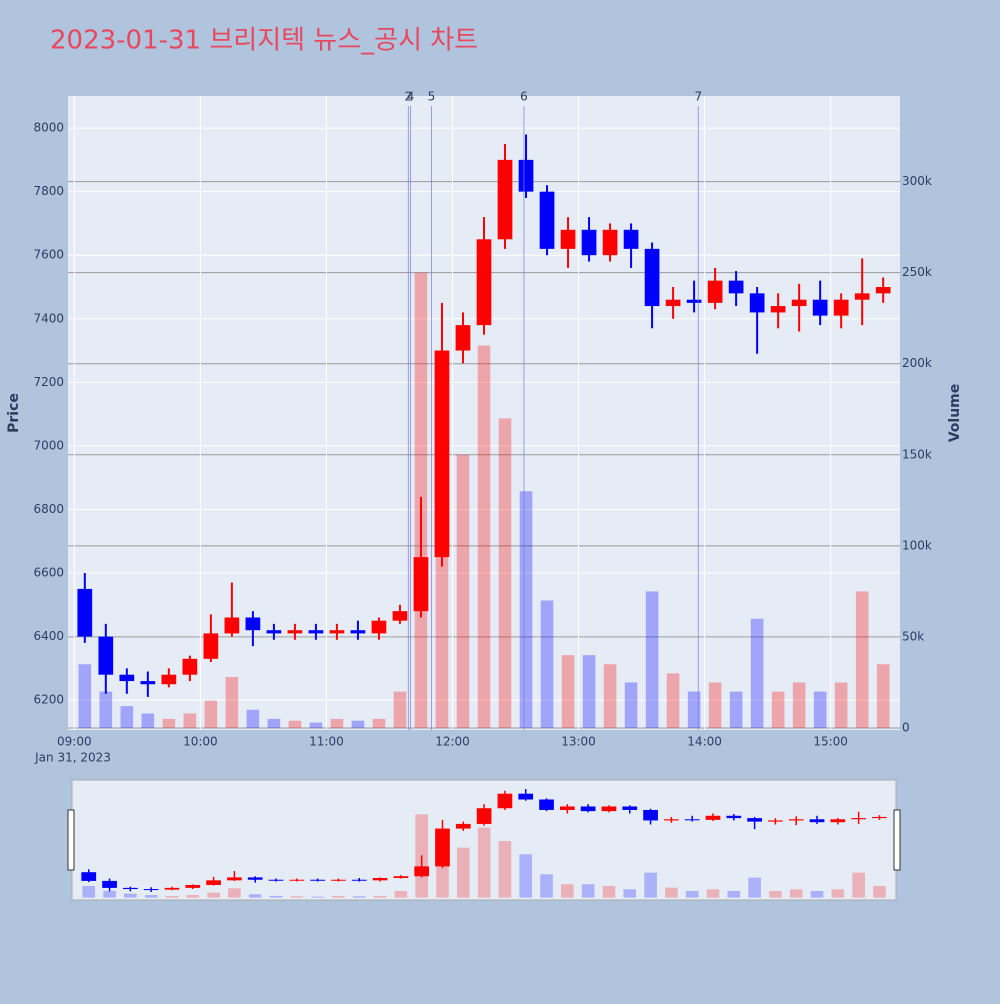 This screenshot has width=1000, height=1004. I want to click on y-tick-label: 6400, so click(48, 636).